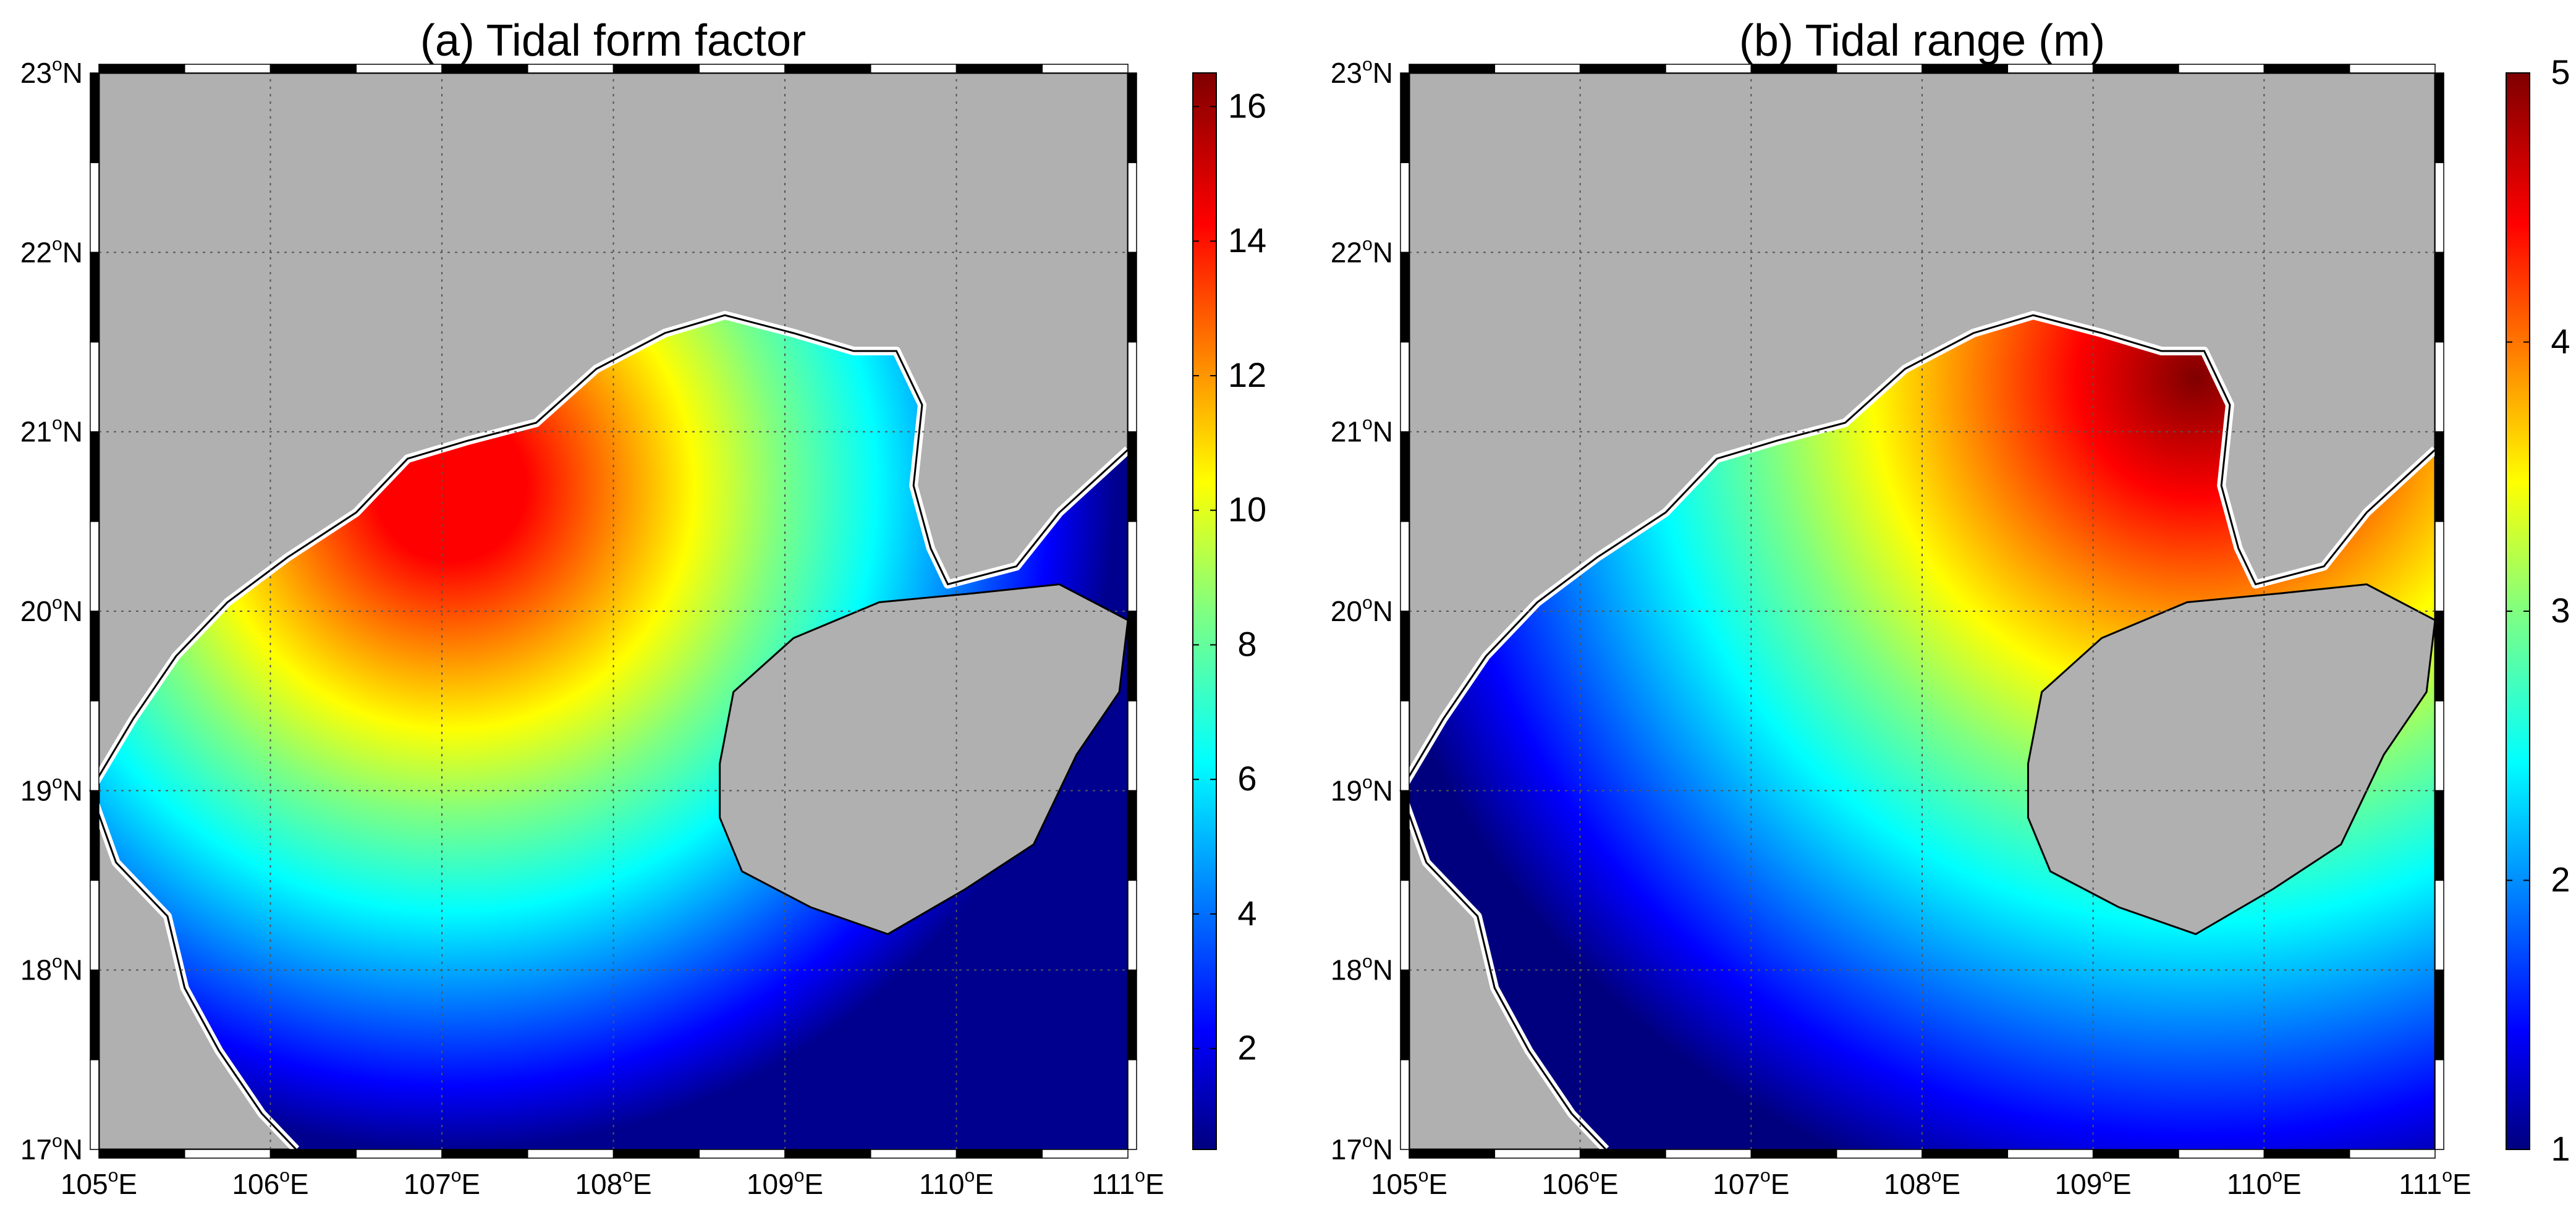 This screenshot has width=2576, height=1223. Describe the element at coordinates (1247, 509) in the screenshot. I see `colorbar-tick-label: 10` at that location.